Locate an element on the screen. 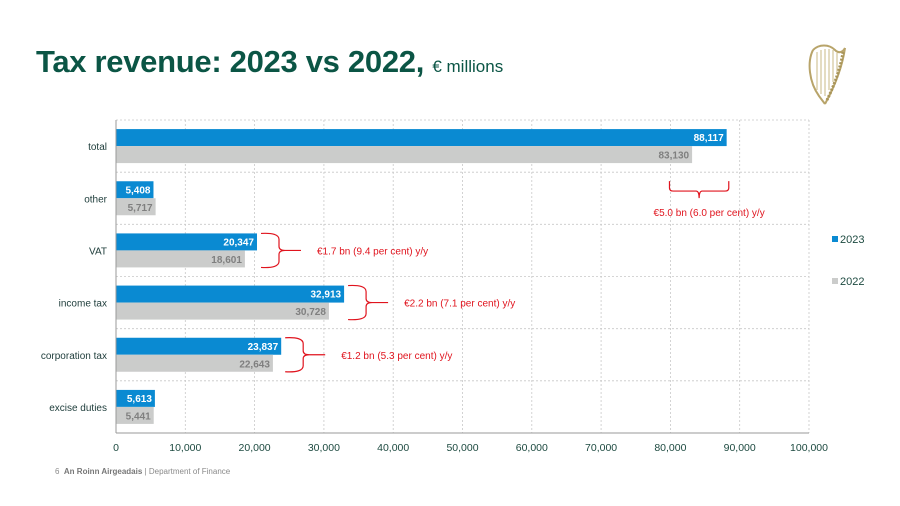  data-label-2023: 5,613 is located at coordinates (139, 399).